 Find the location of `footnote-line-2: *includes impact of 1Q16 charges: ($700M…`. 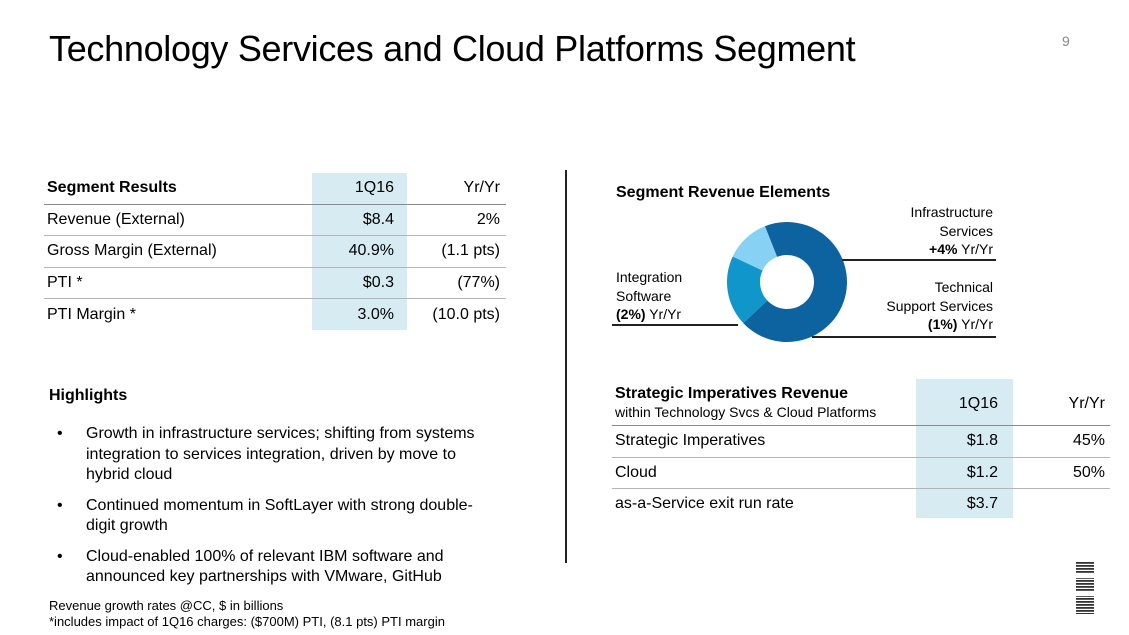

footnote-line-2: *includes impact of 1Q16 charges: ($700M… is located at coordinates (247, 621).